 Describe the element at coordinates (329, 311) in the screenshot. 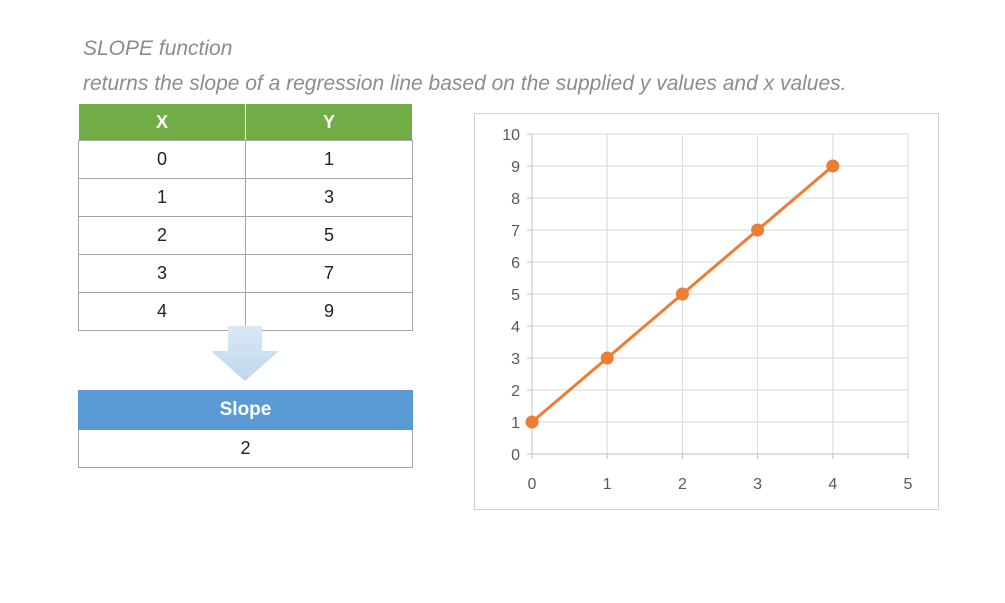

I see `cell-y: 9` at that location.